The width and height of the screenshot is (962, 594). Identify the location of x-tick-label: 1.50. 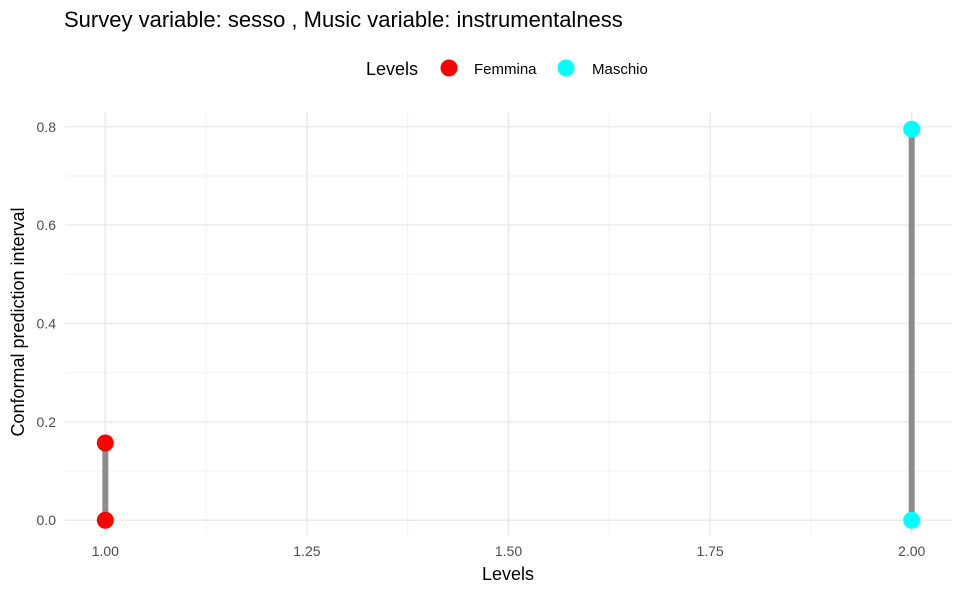
(508, 551).